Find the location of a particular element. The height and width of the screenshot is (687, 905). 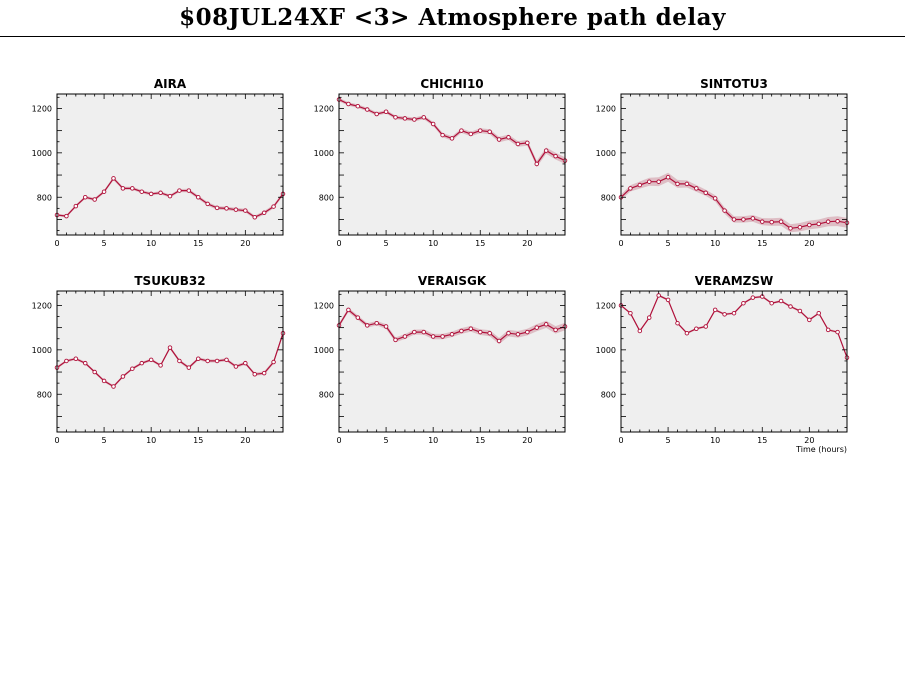

title-divider is located at coordinates (452, 36).